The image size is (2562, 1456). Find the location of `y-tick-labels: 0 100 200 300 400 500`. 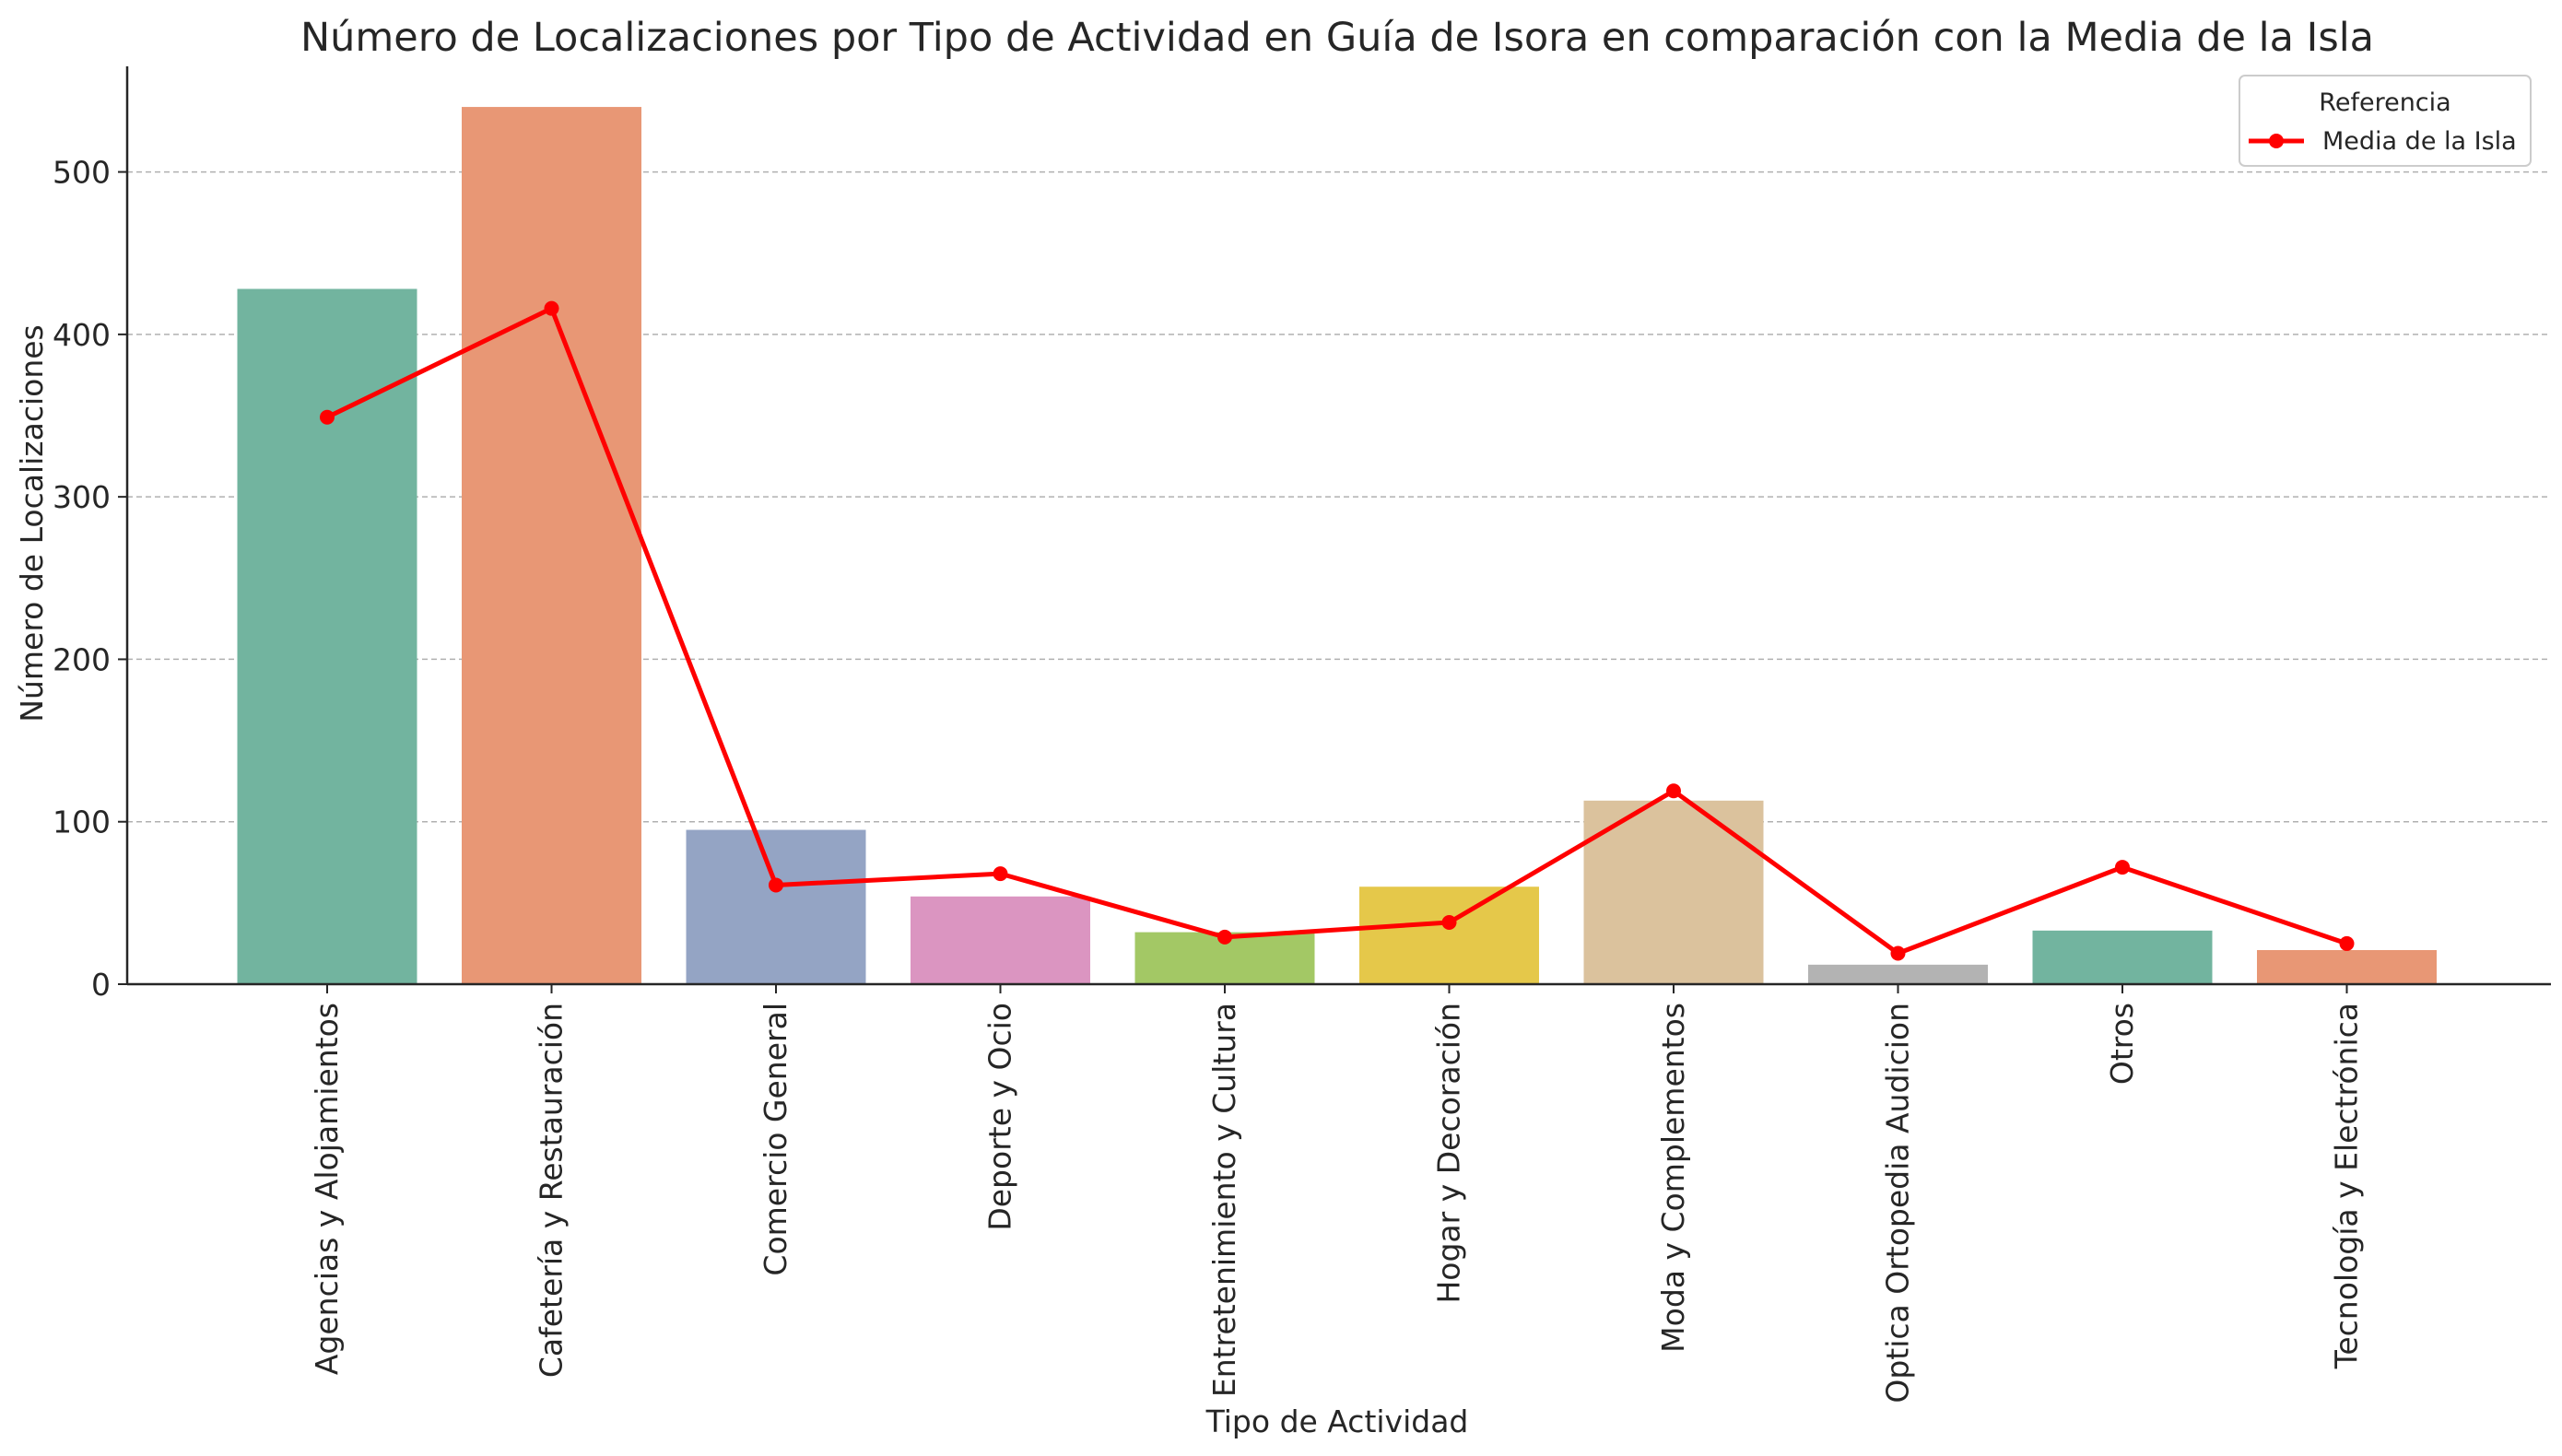

y-tick-labels: 0 100 200 300 400 500 is located at coordinates (90, 579).